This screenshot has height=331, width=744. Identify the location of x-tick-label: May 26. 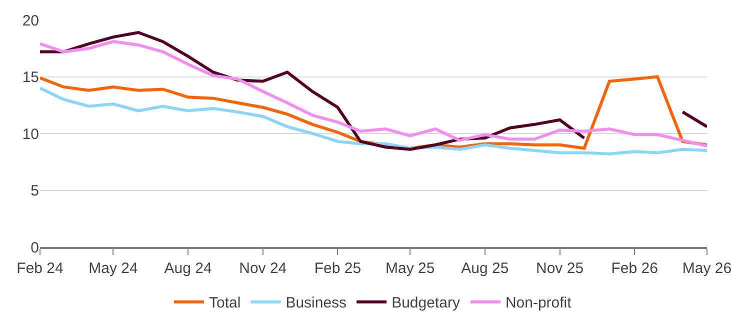
(707, 268).